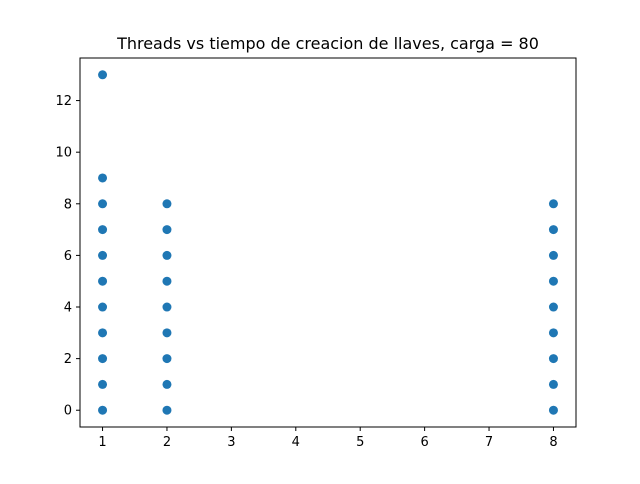 The width and height of the screenshot is (640, 484). Describe the element at coordinates (63, 153) in the screenshot. I see `y-tick-label: 10` at that location.